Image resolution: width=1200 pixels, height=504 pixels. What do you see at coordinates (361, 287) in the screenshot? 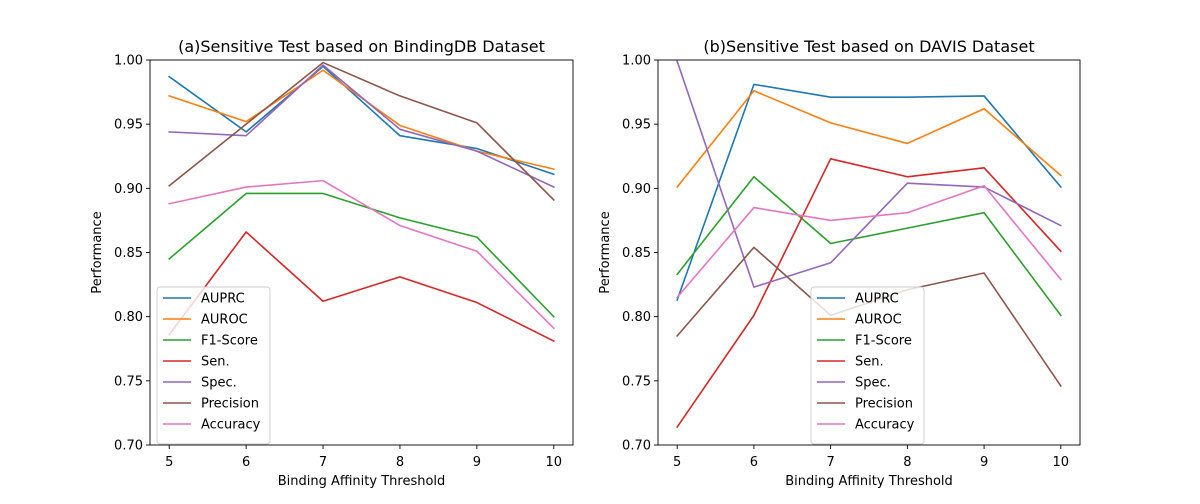
I see `series-line-sen` at bounding box center [361, 287].